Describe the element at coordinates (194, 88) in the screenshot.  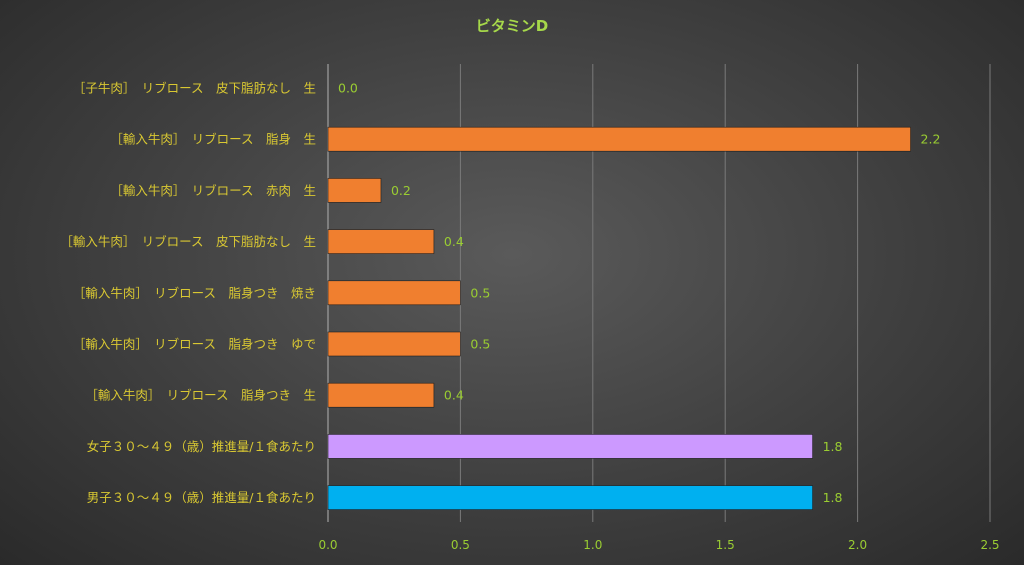
I see `category-label: ［子牛肉］ リブロース 皮下脂肪なし 生` at that location.